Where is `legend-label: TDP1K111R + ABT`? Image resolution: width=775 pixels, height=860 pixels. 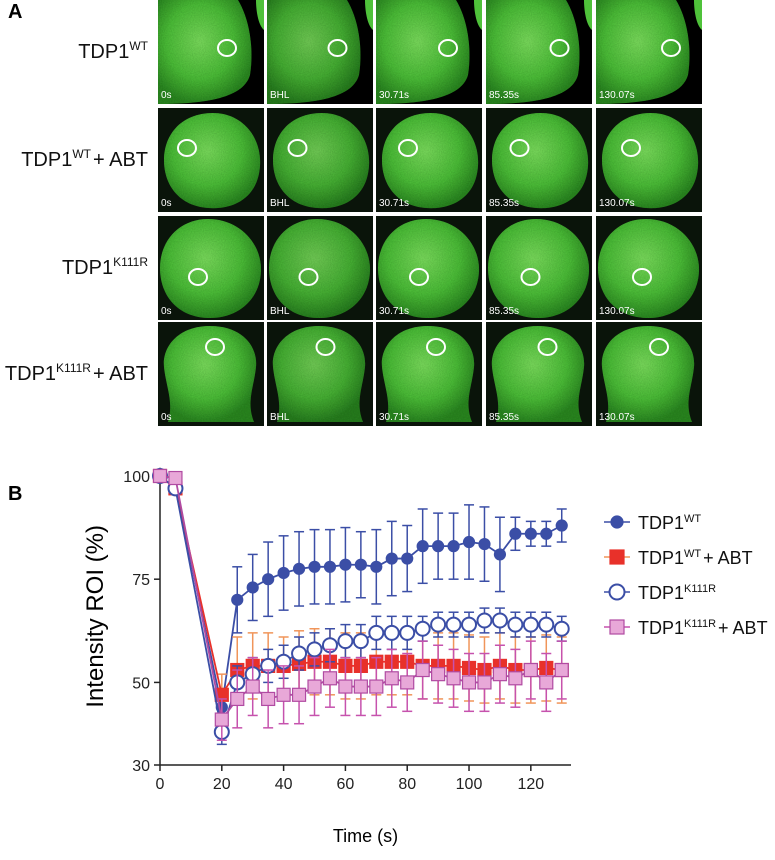
legend-label: TDP1K111R + ABT is located at coordinates (703, 628).